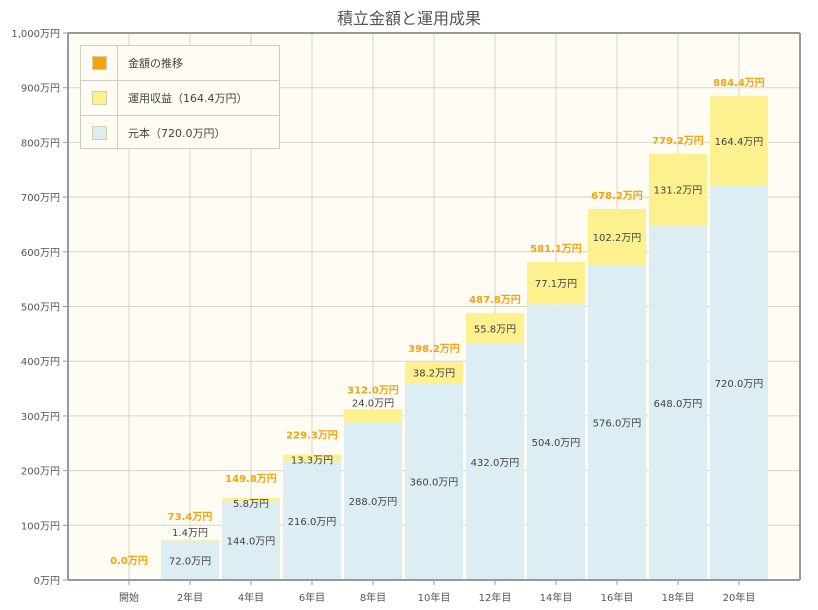 The height and width of the screenshot is (610, 818). What do you see at coordinates (35, 34) in the screenshot?
I see `y-tick-label: 1,000万円` at bounding box center [35, 34].